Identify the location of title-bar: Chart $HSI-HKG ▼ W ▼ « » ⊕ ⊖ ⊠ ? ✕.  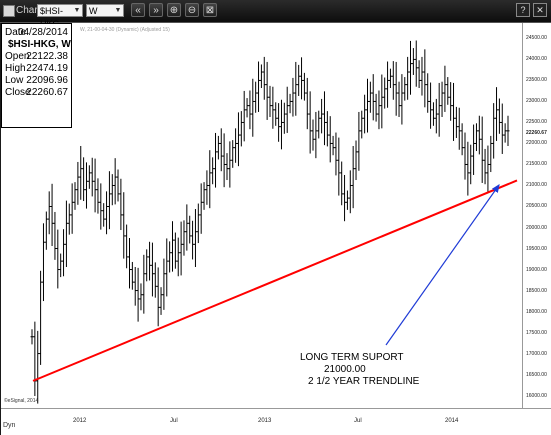
(275, 14).